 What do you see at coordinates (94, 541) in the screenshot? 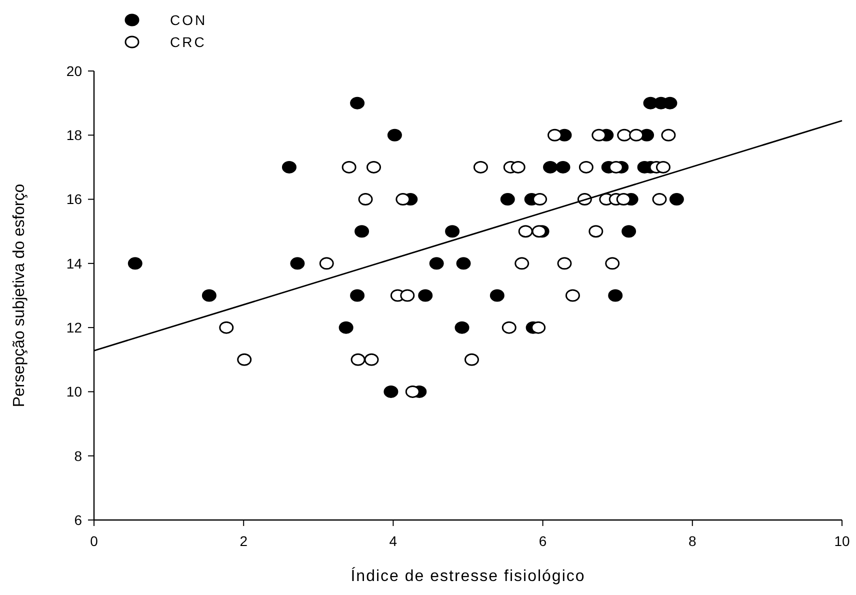
I see `x-tick-label: 0` at bounding box center [94, 541].